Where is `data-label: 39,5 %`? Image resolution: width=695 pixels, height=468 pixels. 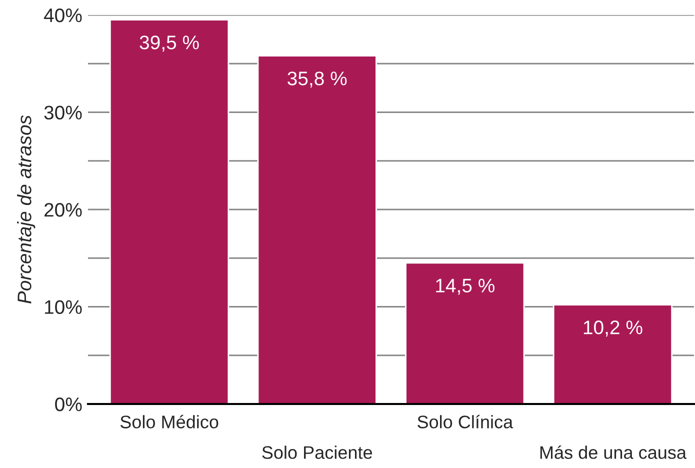
data-label: 39,5 % is located at coordinates (169, 44).